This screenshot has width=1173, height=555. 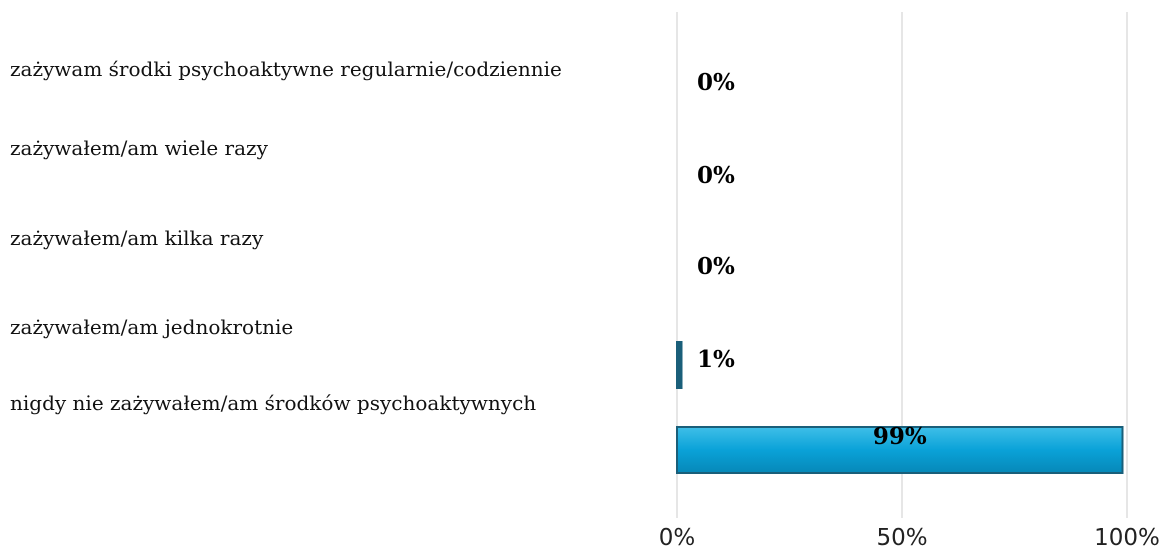 What do you see at coordinates (900, 407) in the screenshot?
I see `bars` at bounding box center [900, 407].